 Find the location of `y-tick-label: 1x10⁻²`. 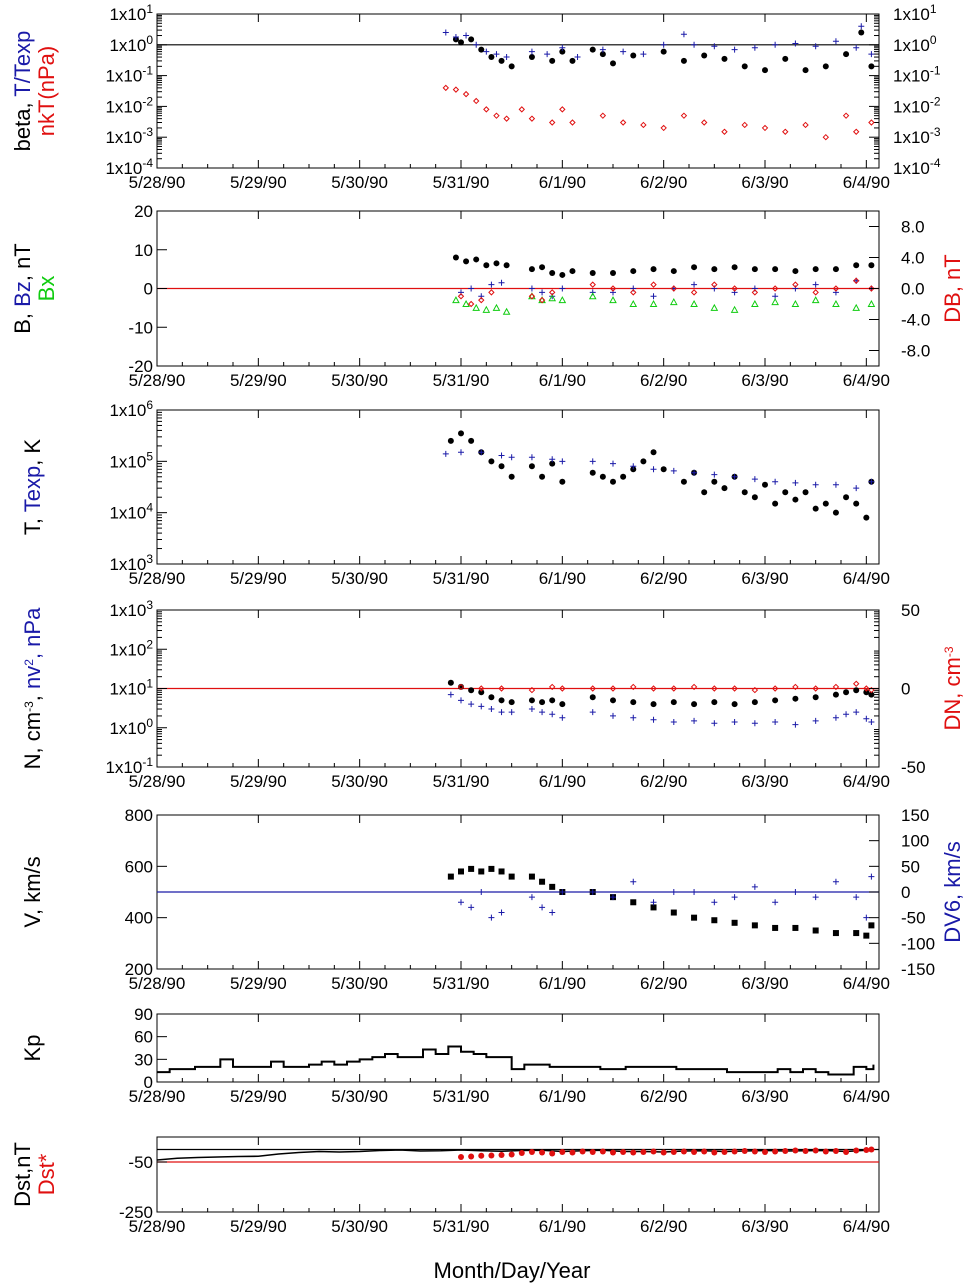

y-tick-label: 1x10⁻² is located at coordinates (129, 105).